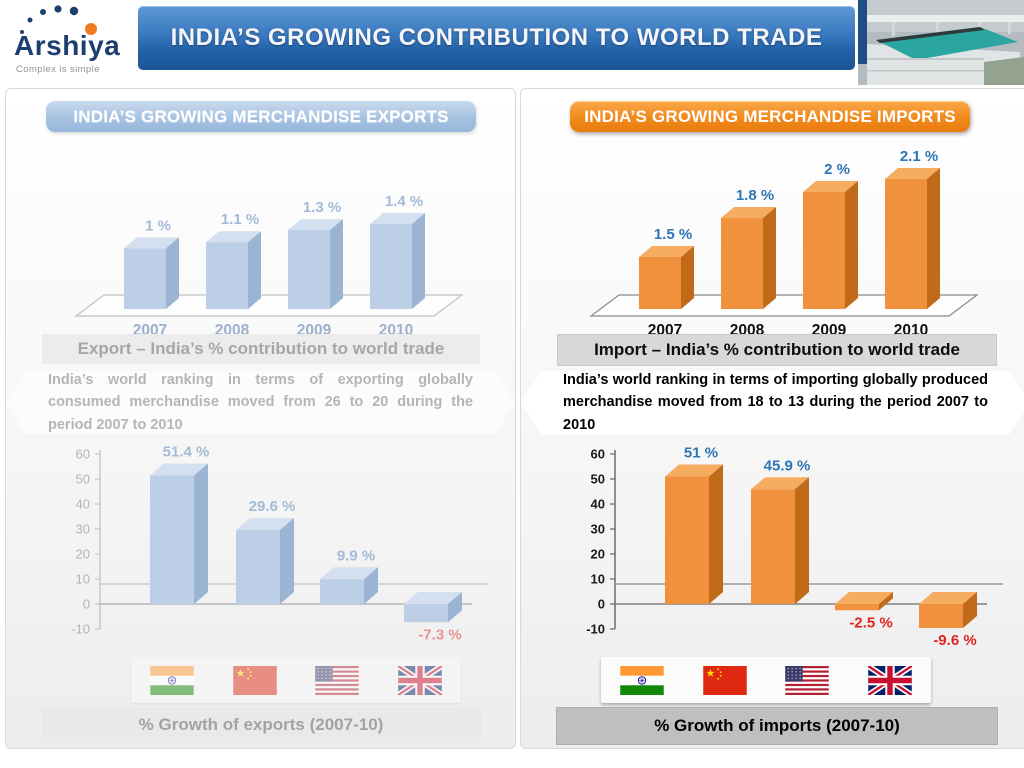 The image size is (1024, 768). What do you see at coordinates (777, 726) in the screenshot?
I see `import-growth-caption: % Growth of imports (2007-10)` at bounding box center [777, 726].